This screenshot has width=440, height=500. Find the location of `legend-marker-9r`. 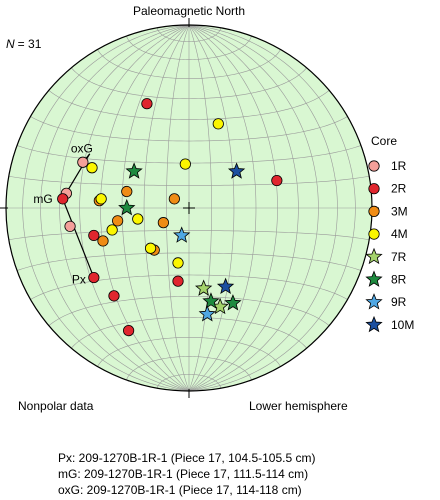

legend-marker-9r is located at coordinates (374, 301).